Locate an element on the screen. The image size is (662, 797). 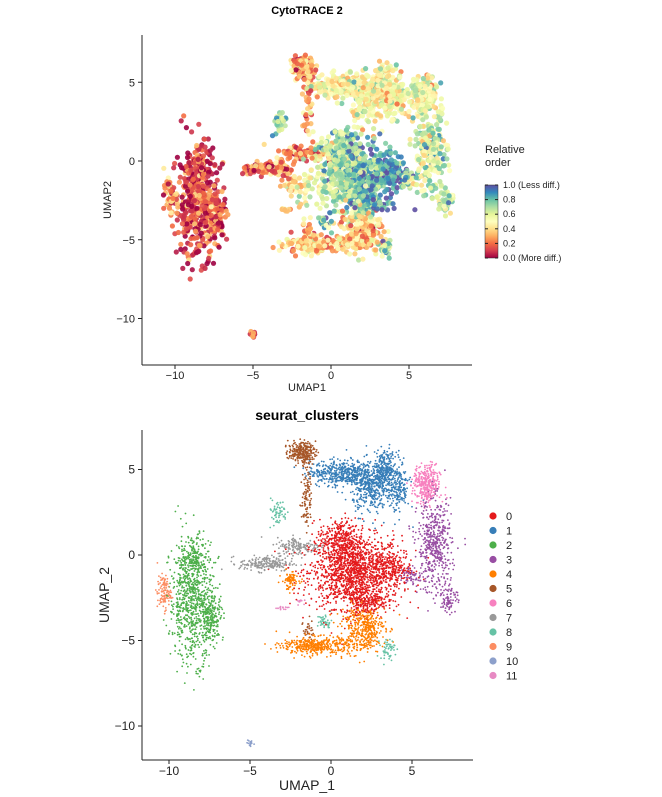
x-tick-label: −5 is located at coordinates (253, 376).